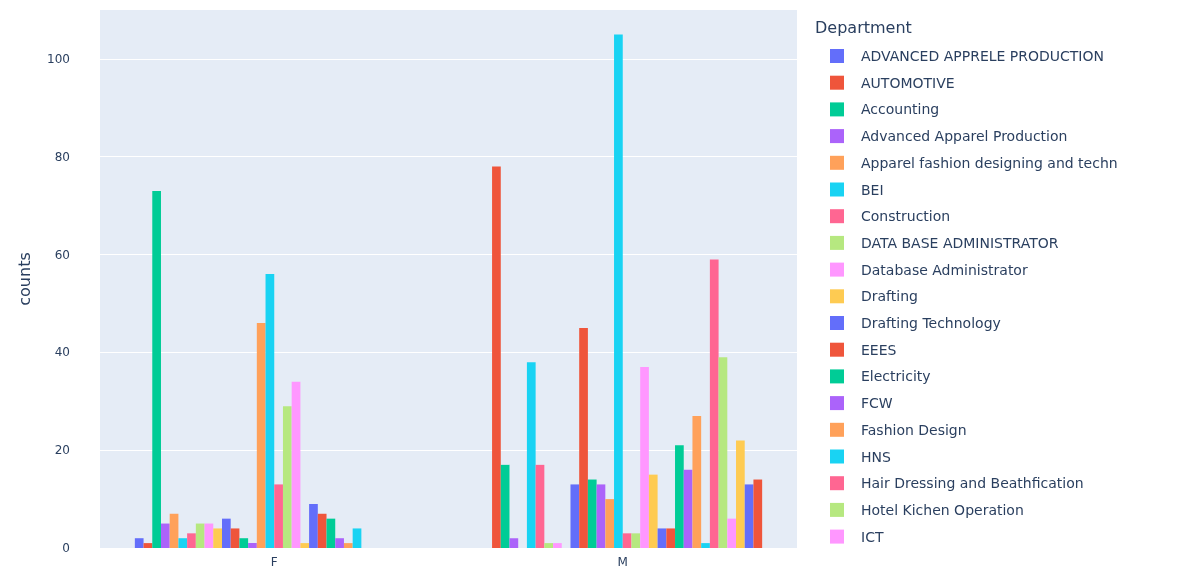 The height and width of the screenshot is (571, 1183). Describe the element at coordinates (274, 562) in the screenshot. I see `x-tick-label: F` at that location.